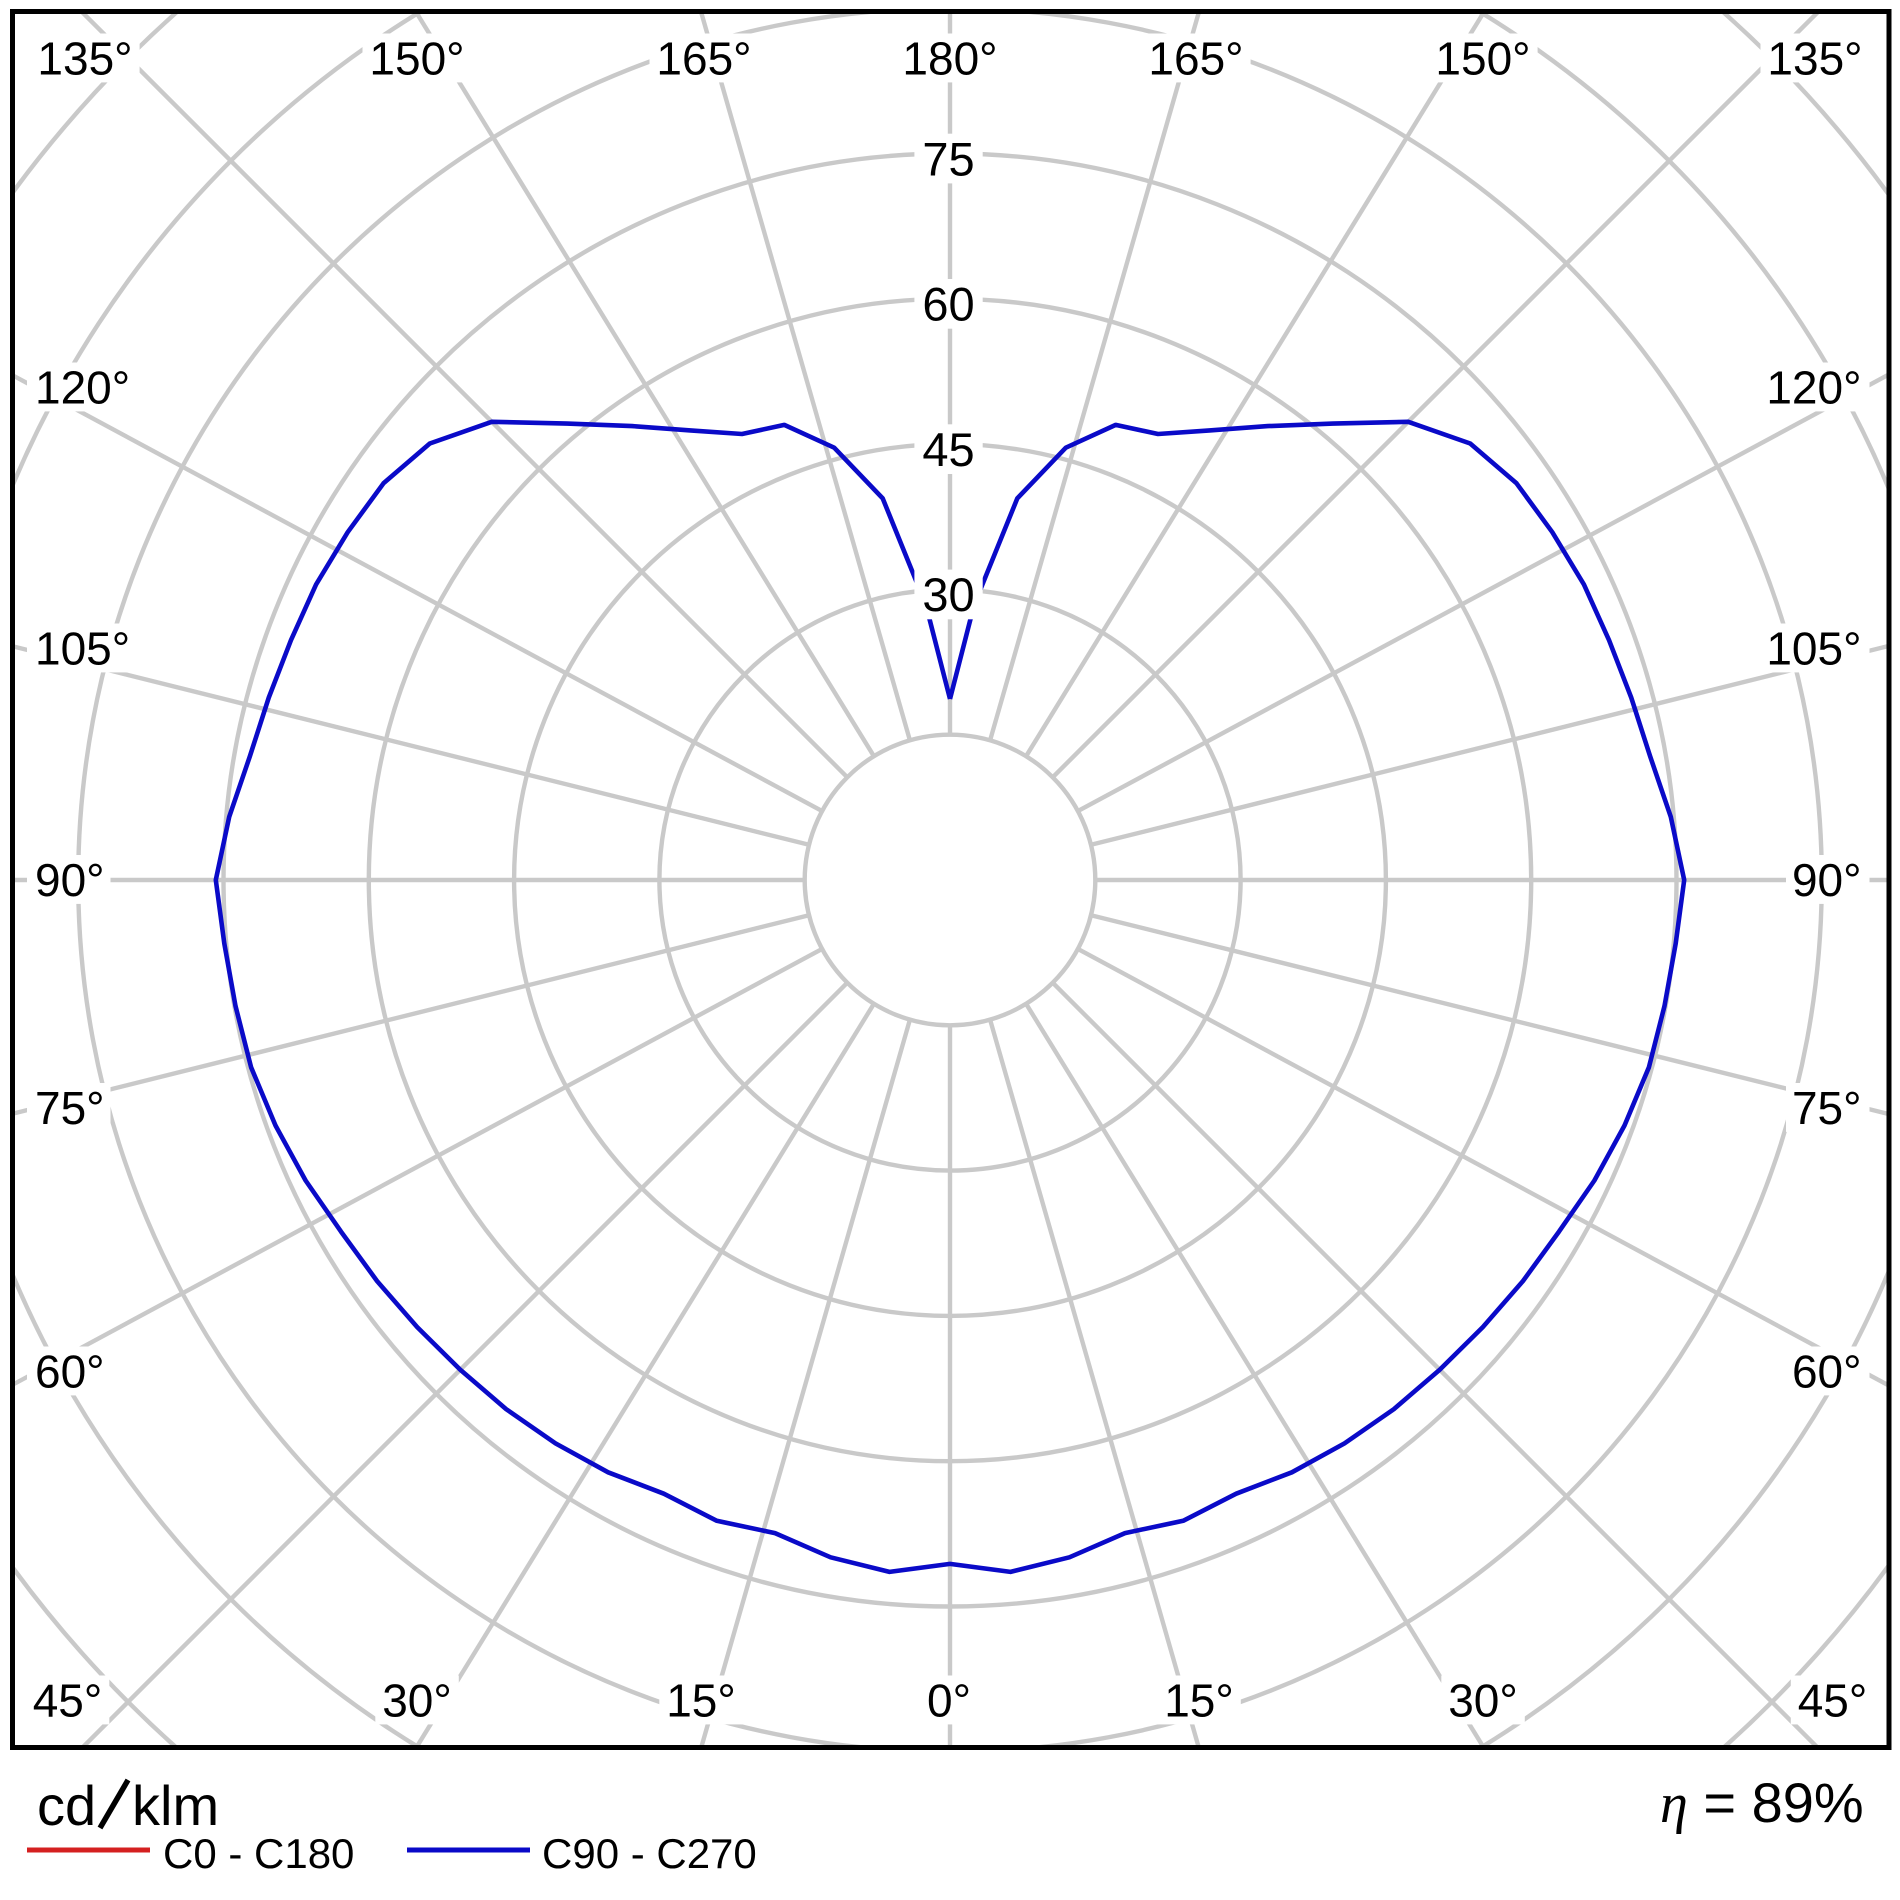 This screenshot has width=1900, height=1900. I want to click on svg-text: C0 - C180, so click(258, 1853).